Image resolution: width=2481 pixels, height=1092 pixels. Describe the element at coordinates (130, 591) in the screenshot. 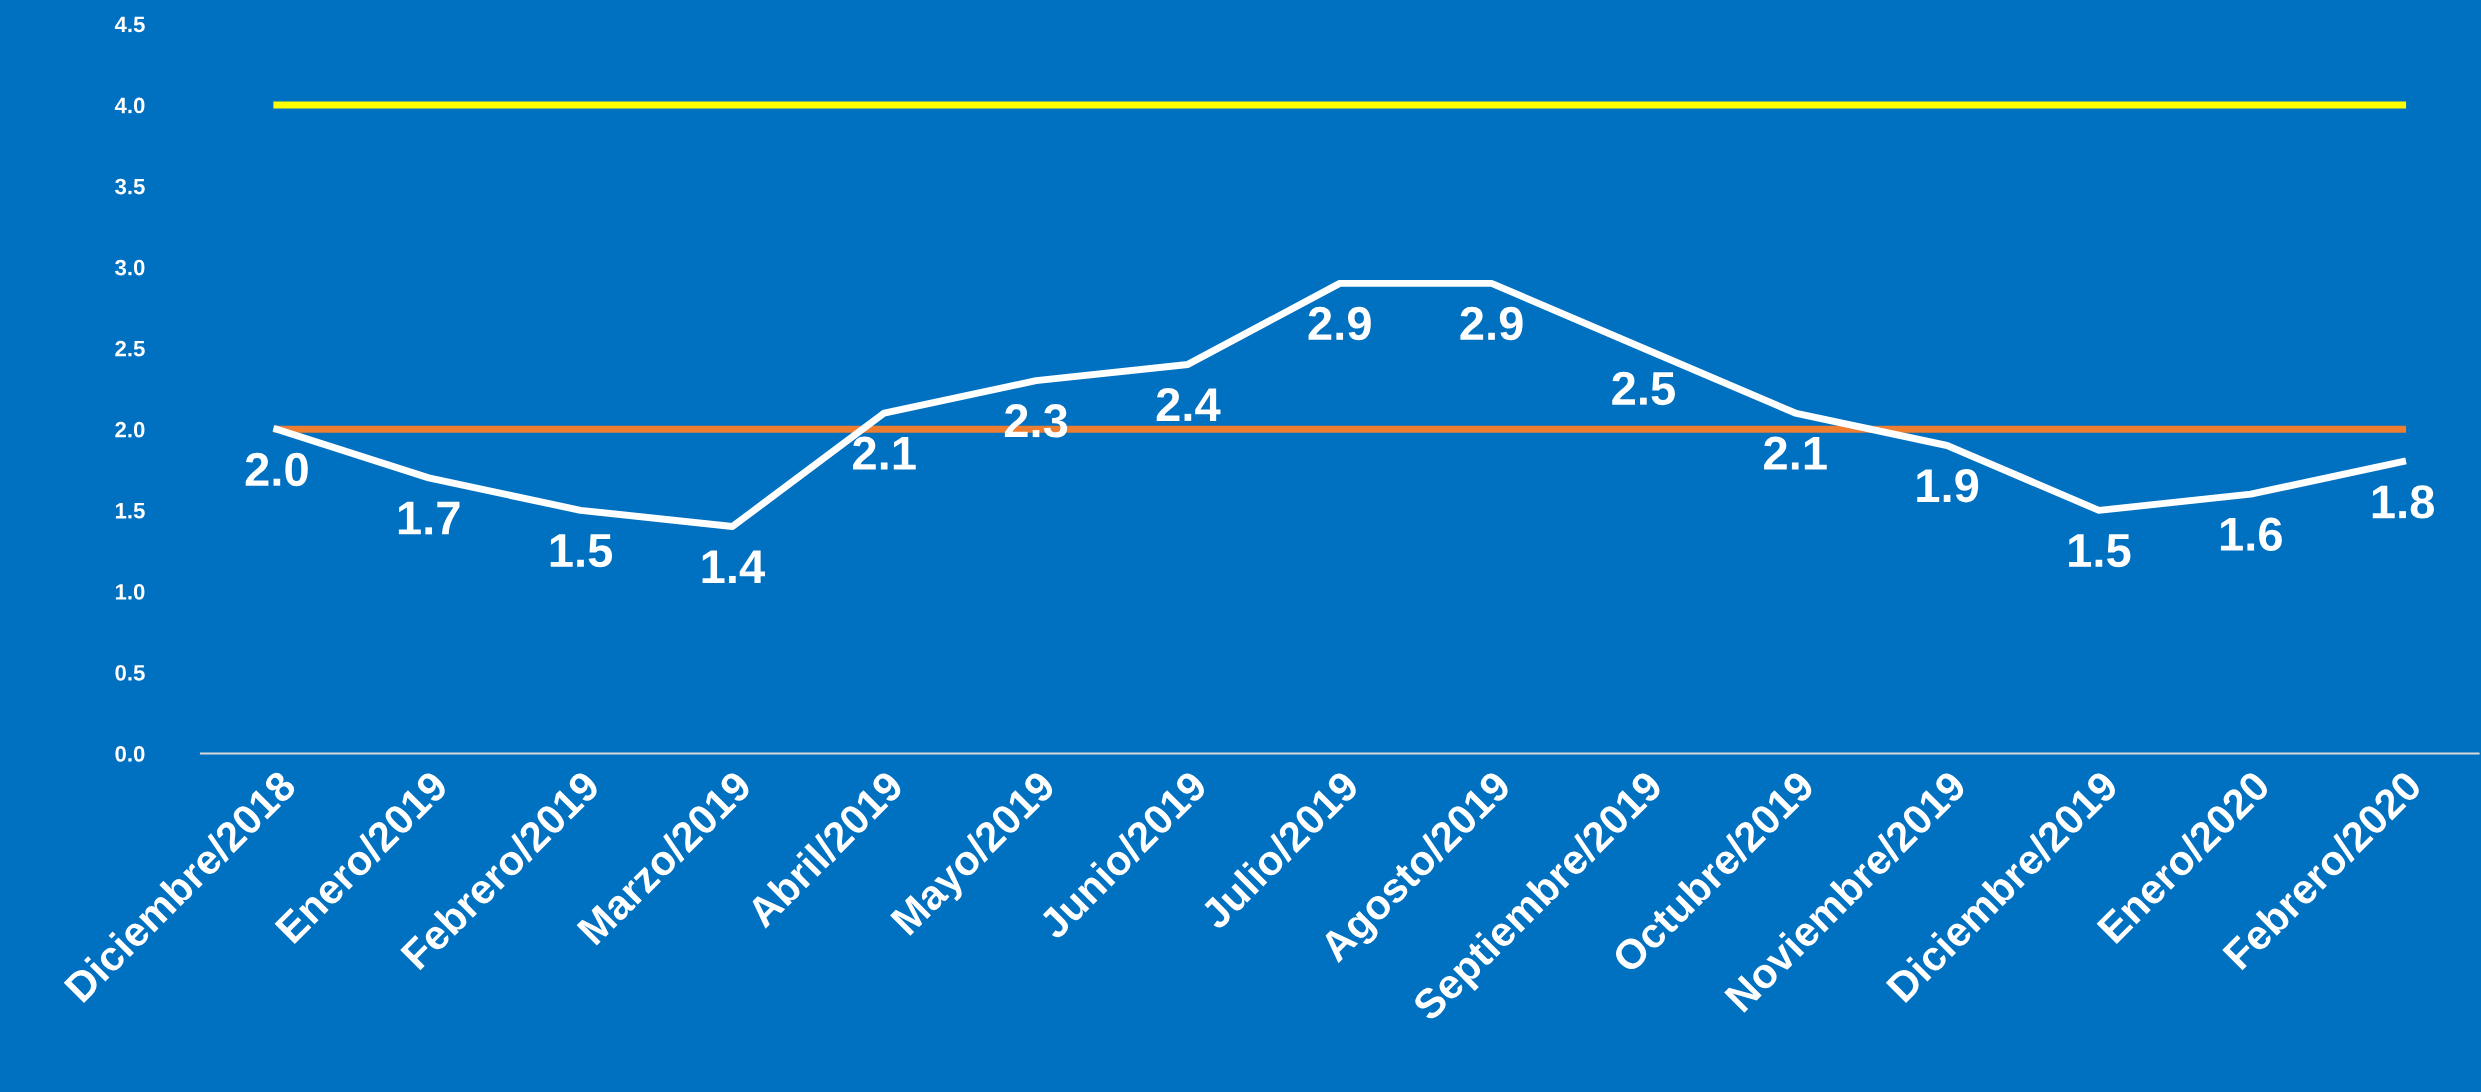

I see `y-tick-label: 1.0` at that location.